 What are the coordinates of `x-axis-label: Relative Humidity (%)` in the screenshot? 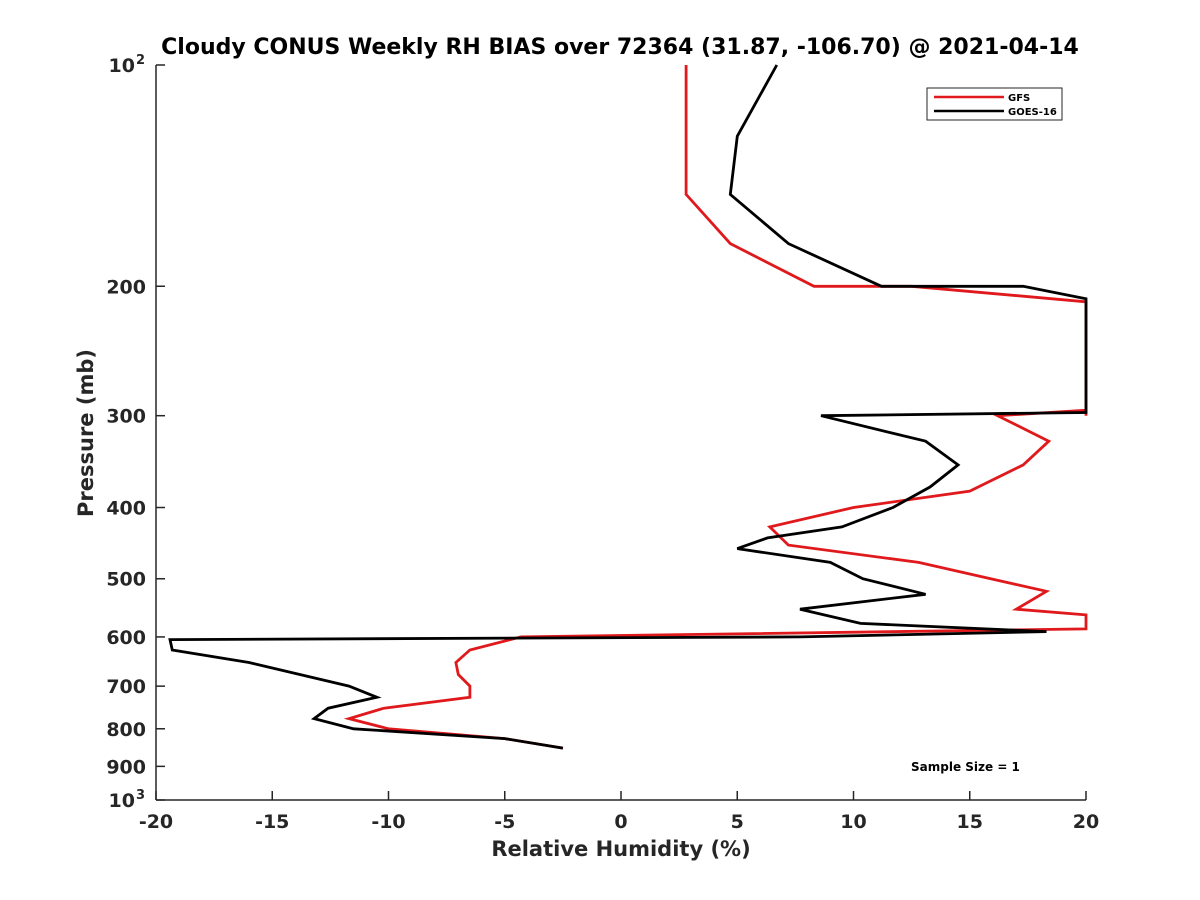 It's located at (620, 849).